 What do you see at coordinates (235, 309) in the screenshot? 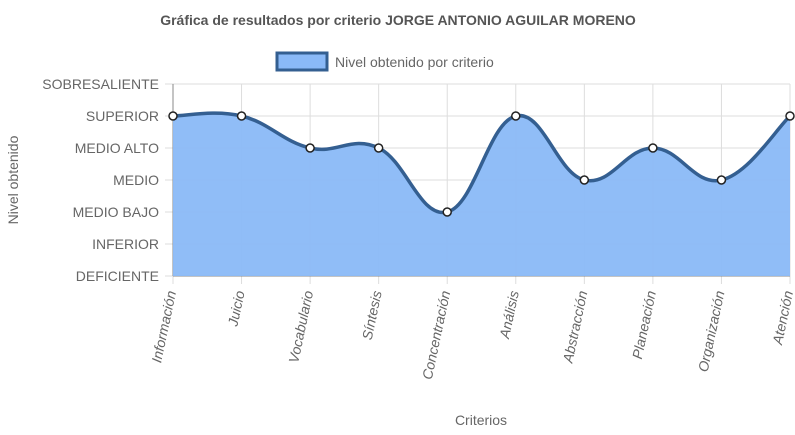
I see `x-tick-label: Juicio` at bounding box center [235, 309].